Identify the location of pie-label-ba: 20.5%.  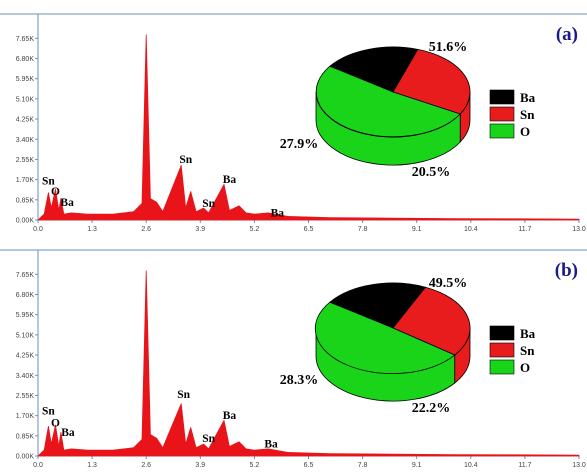
(431, 172).